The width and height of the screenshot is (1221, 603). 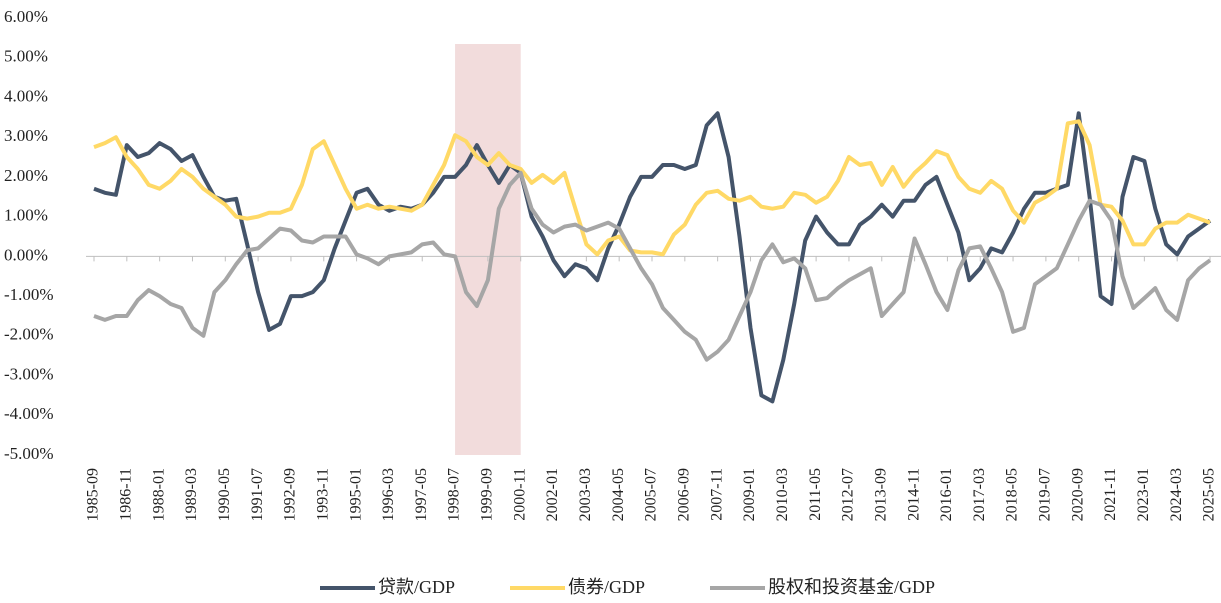 What do you see at coordinates (26, 95) in the screenshot?
I see `y-tick-label: 4.00%` at bounding box center [26, 95].